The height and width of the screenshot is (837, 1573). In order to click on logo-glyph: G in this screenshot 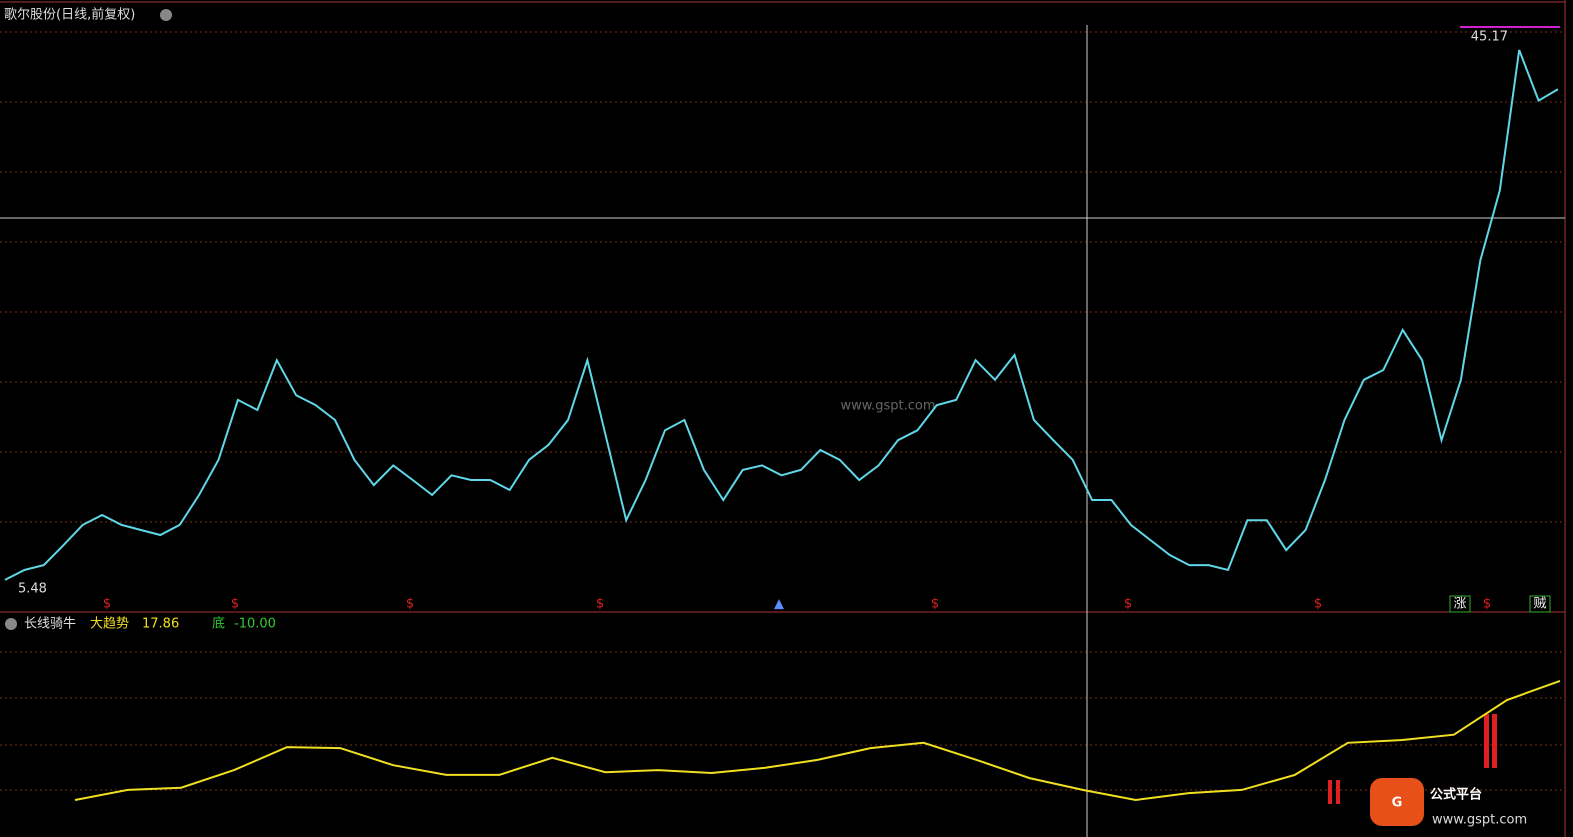, I will do `click(1397, 803)`.